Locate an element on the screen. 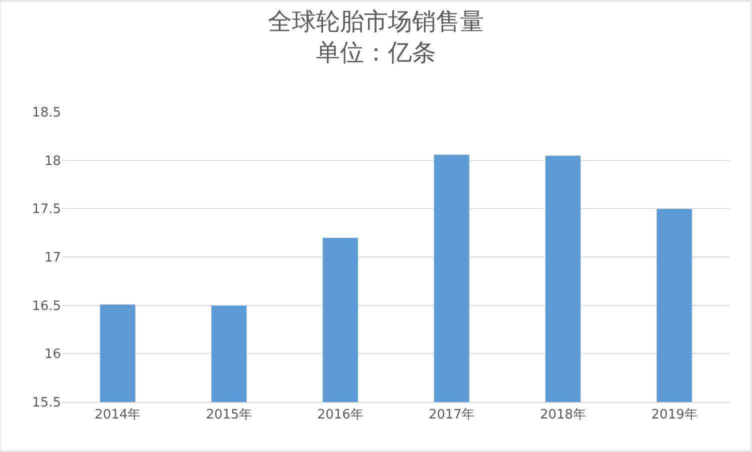  chart-title: 全球轮胎市场销售量 is located at coordinates (376, 21).